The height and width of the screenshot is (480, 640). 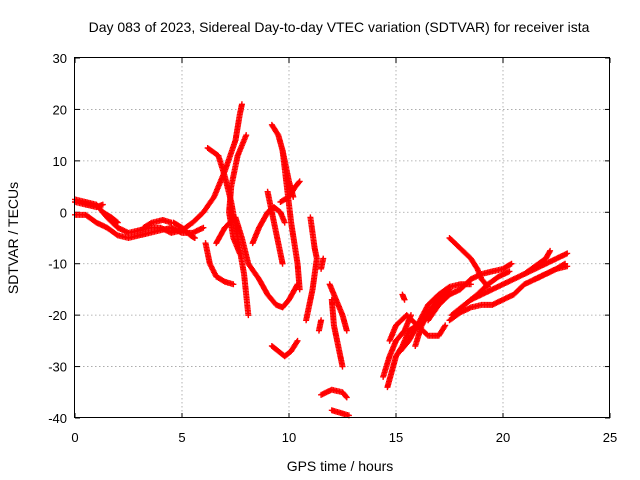 What do you see at coordinates (74, 437) in the screenshot?
I see `x-tick-label: 0` at bounding box center [74, 437].